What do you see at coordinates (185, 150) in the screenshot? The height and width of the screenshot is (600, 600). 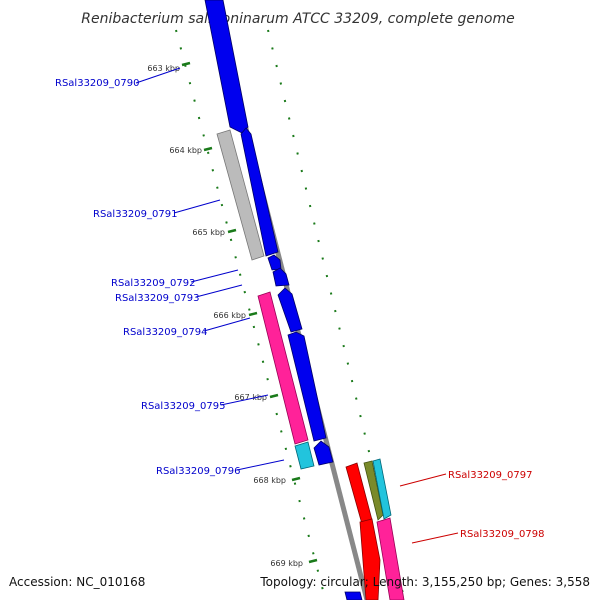 I see `tick-label-664: 664 kbp` at bounding box center [185, 150].